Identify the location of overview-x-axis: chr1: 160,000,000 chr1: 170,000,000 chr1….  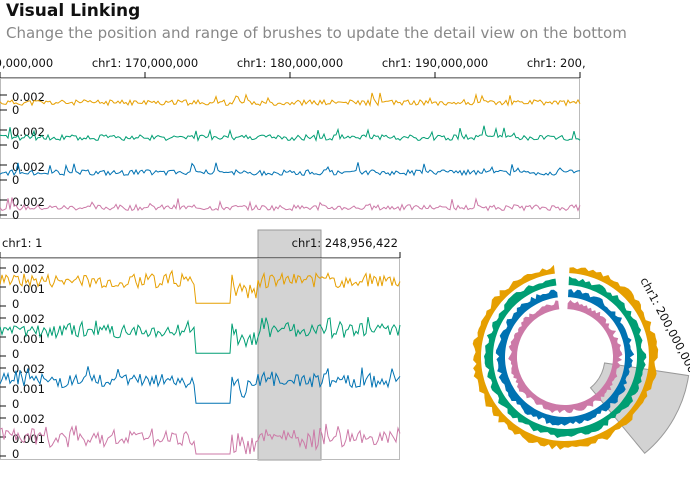
(292, 67).